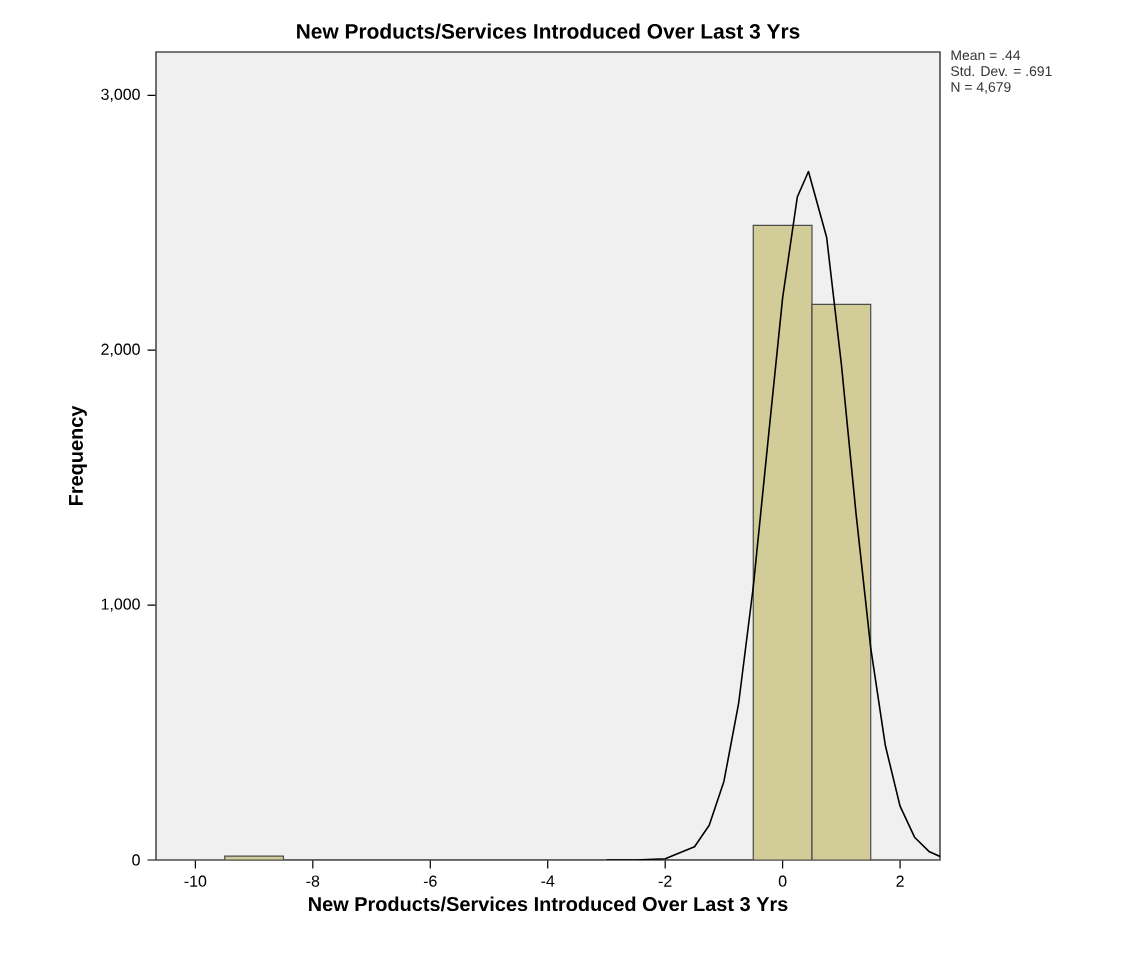 This screenshot has height=954, width=1126. Describe the element at coordinates (548, 31) in the screenshot. I see `chart-title: New Products/Services Introduced Over Last 3 Yrs` at that location.